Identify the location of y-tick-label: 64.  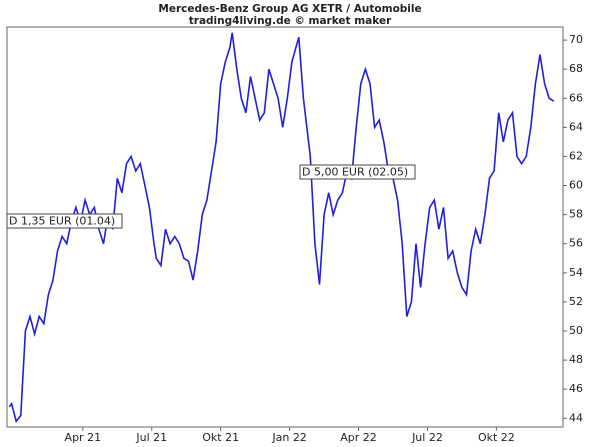
(576, 126).